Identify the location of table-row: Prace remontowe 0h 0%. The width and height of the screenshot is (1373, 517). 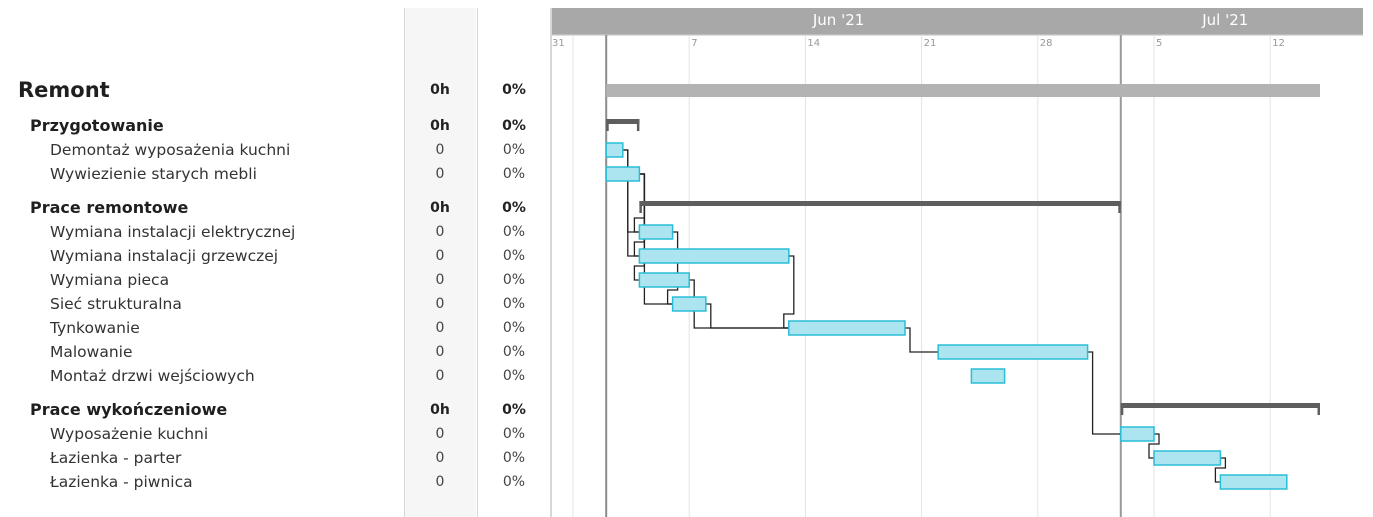
(275, 208).